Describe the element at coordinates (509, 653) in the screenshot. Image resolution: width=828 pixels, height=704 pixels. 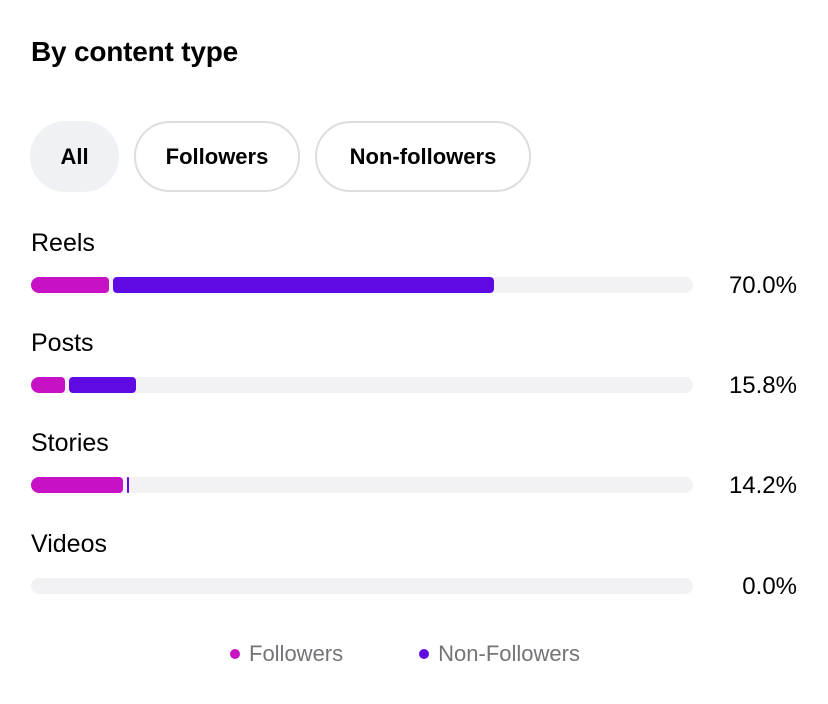
I see `legend-label-non-followers: Non-Followers` at that location.